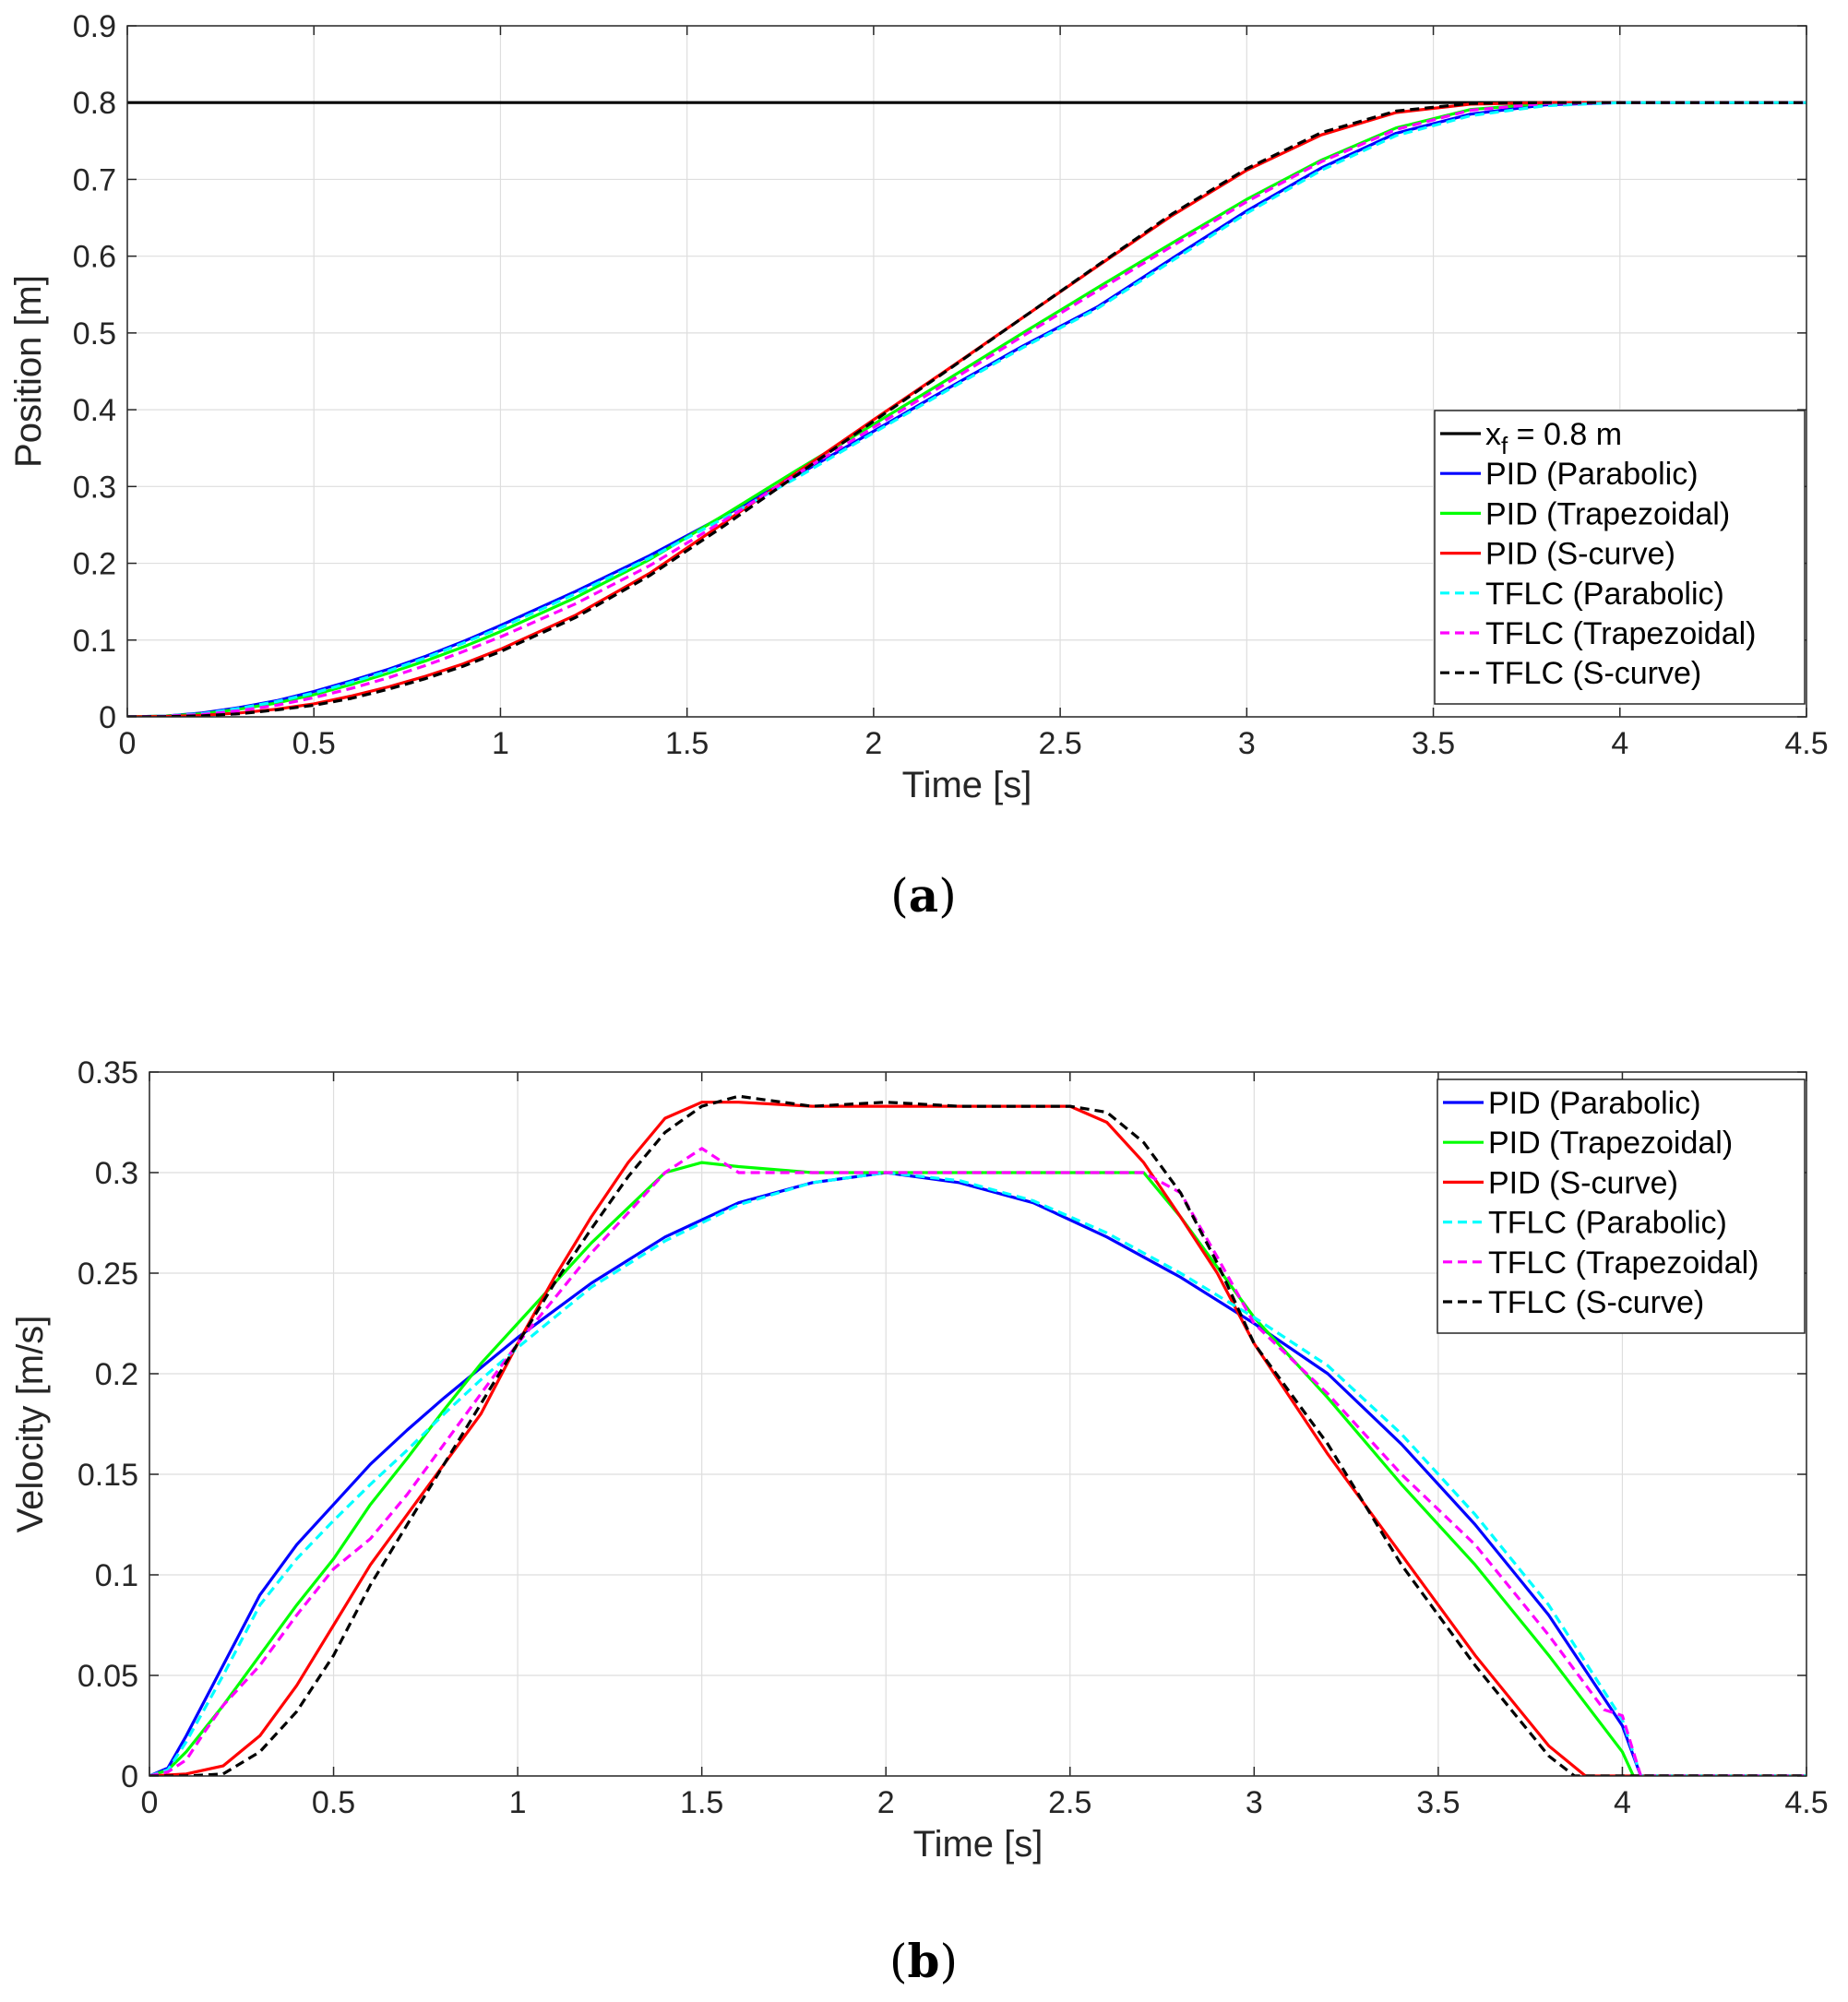 This screenshot has height=2002, width=1848. What do you see at coordinates (94, 26) in the screenshot?
I see `y-tick-label: 0.9` at bounding box center [94, 26].